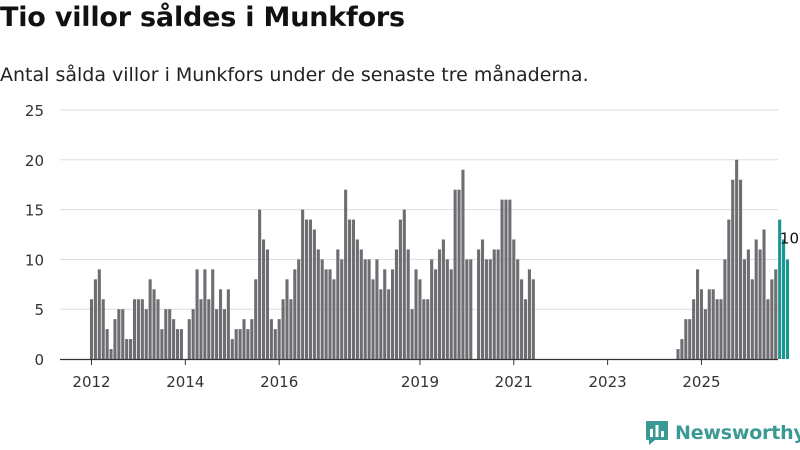 This screenshot has width=800, height=450. I want to click on x-tick-label: 2012, so click(91, 382).